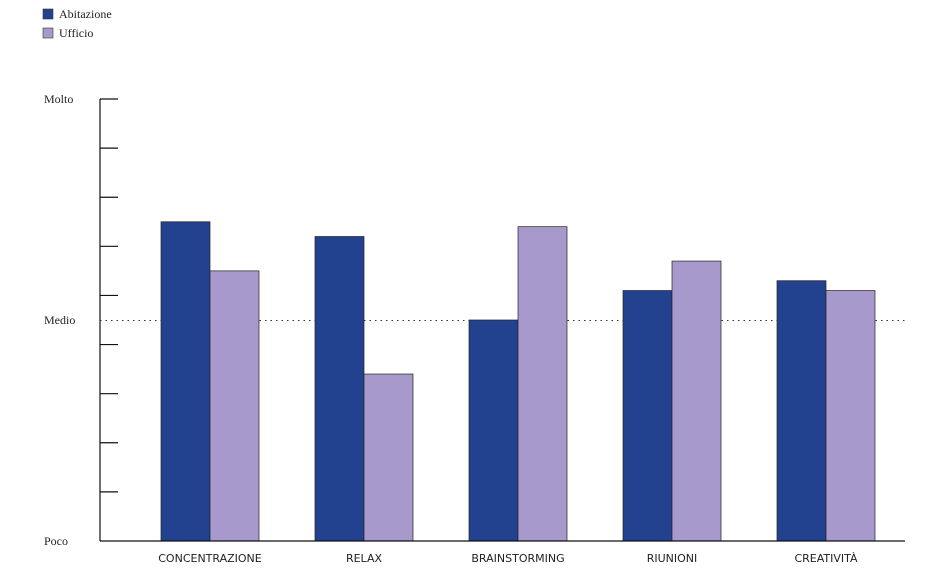 Image resolution: width=933 pixels, height=569 pixels. I want to click on y-label-molto: Molto, so click(58, 99).